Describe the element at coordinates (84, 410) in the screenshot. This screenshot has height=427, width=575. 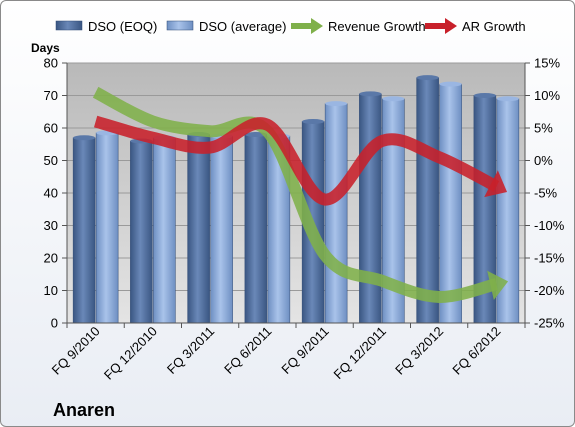
I see `company-name: Anaren` at that location.